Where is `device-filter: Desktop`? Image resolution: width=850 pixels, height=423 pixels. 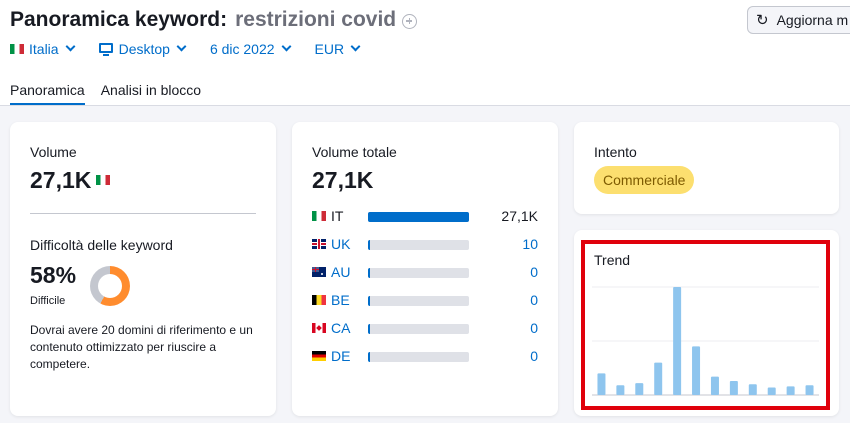
device-filter: Desktop is located at coordinates (142, 49).